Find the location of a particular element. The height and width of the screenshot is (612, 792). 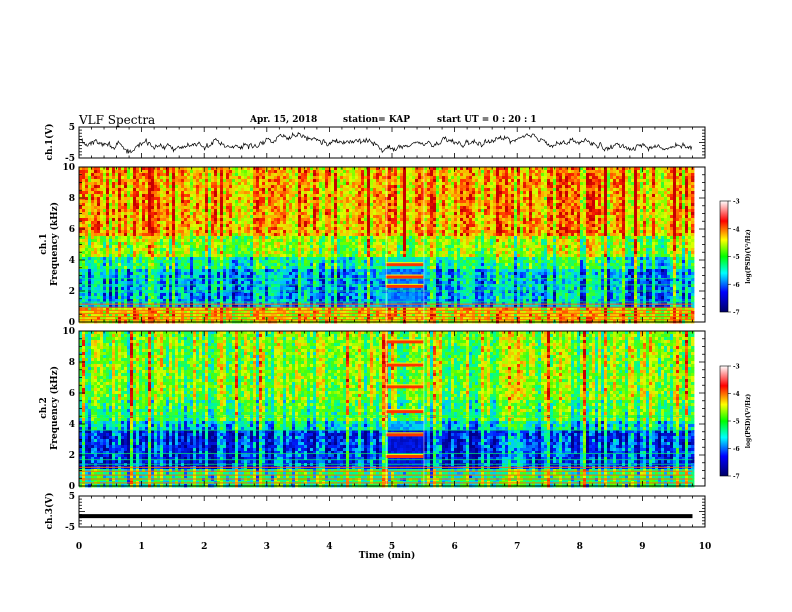

ytick-label-p1-1: -5 is located at coordinates (70, 159).